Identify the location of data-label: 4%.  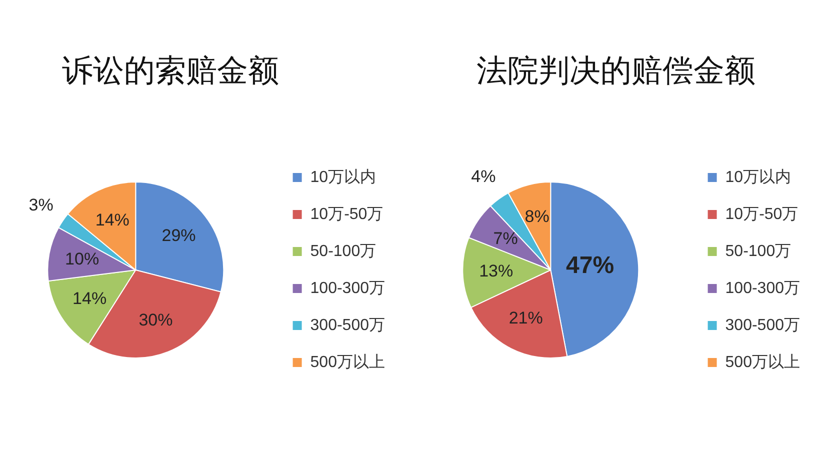
(483, 176).